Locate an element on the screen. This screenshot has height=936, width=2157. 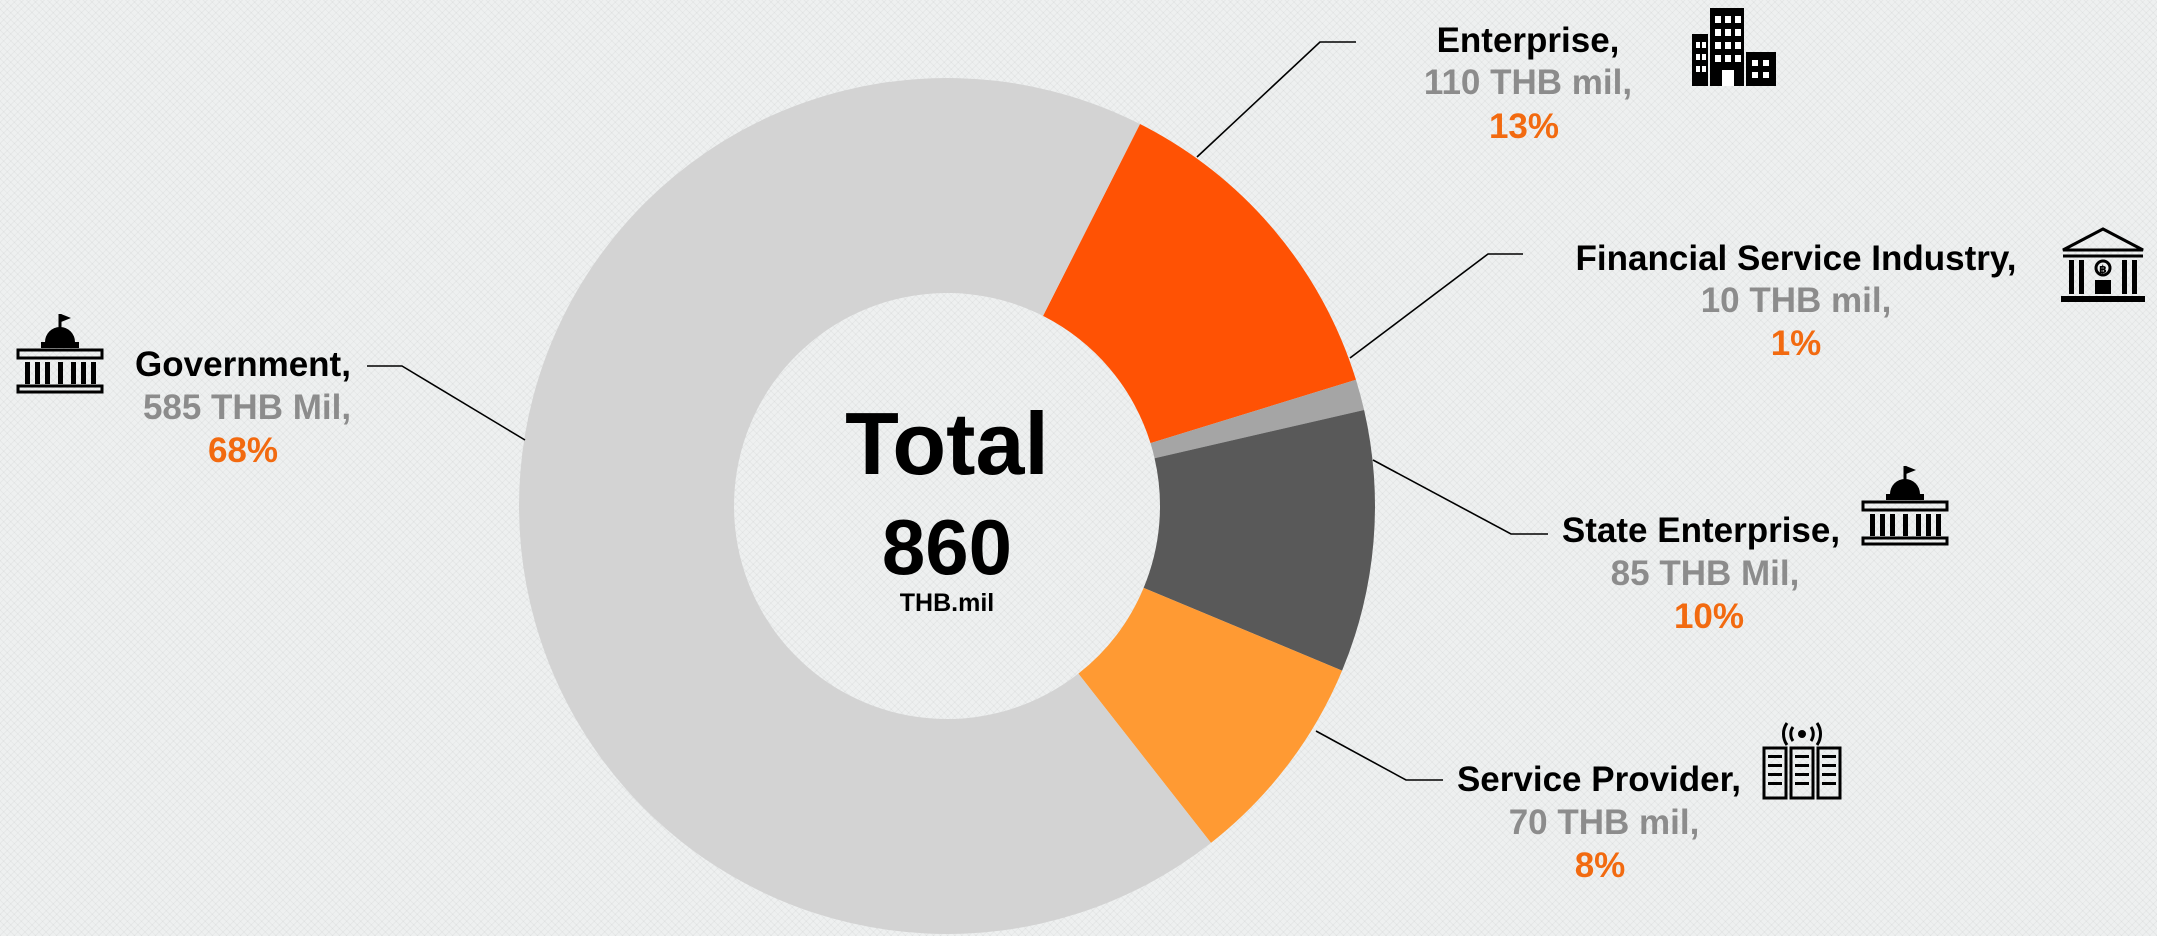
office-building-icon is located at coordinates (1734, 47).